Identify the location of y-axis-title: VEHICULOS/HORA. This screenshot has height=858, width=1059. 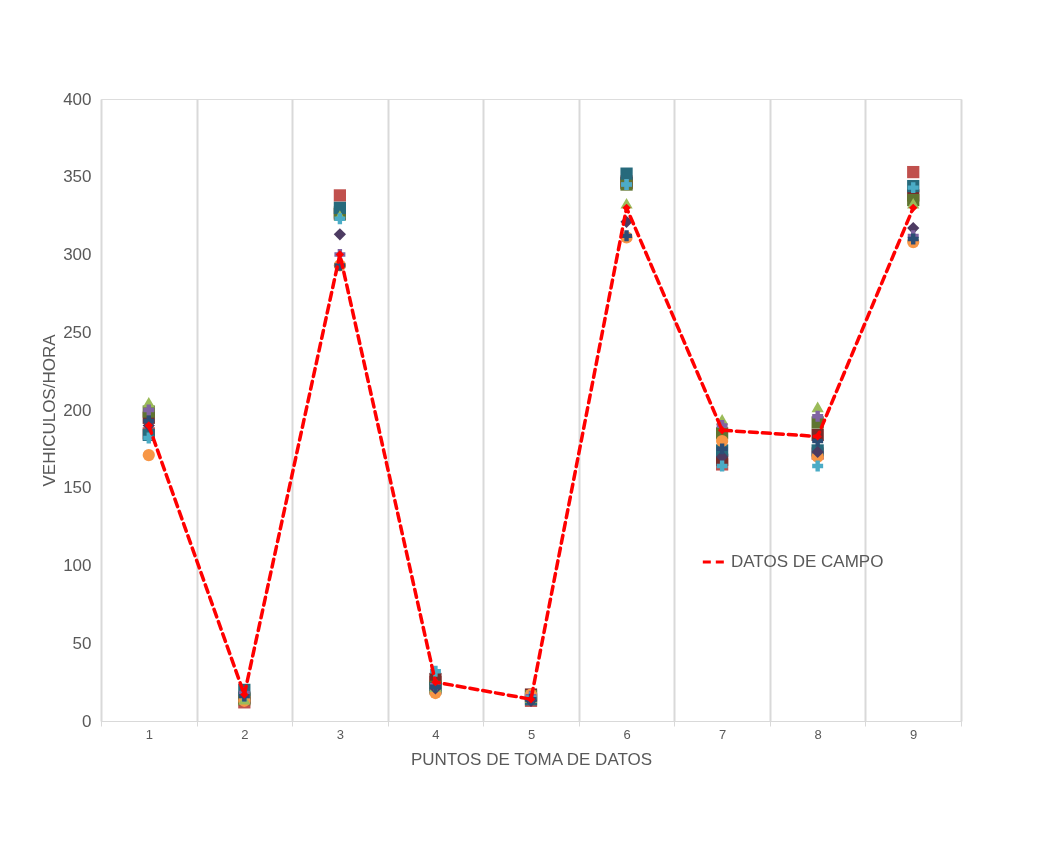
(50, 410).